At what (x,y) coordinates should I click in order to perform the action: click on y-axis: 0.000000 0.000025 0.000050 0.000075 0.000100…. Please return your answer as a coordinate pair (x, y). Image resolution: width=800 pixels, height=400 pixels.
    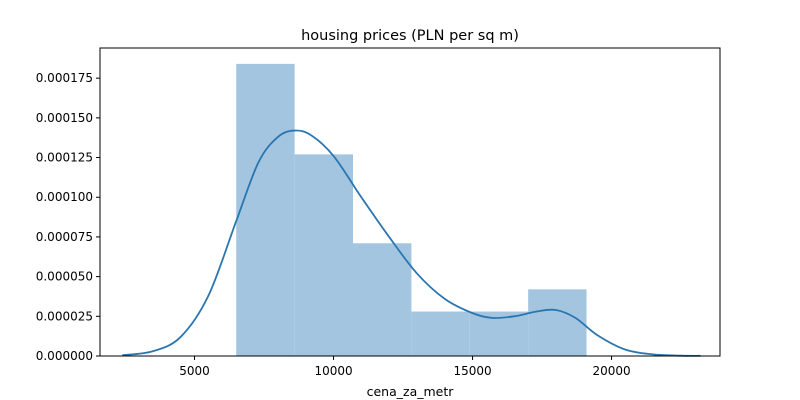
    Looking at the image, I should click on (68, 217).